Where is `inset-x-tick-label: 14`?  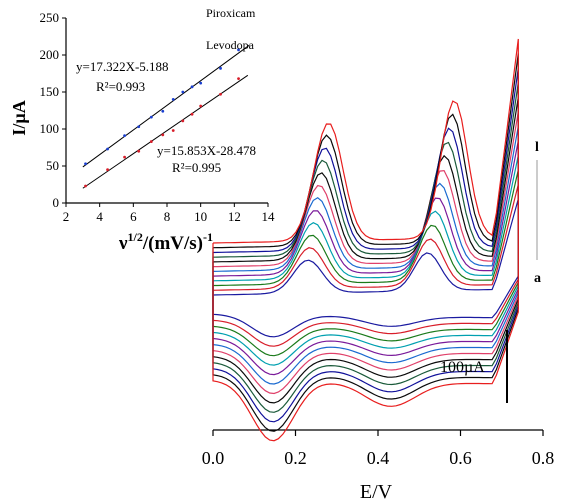 inset-x-tick-label: 14 is located at coordinates (269, 216).